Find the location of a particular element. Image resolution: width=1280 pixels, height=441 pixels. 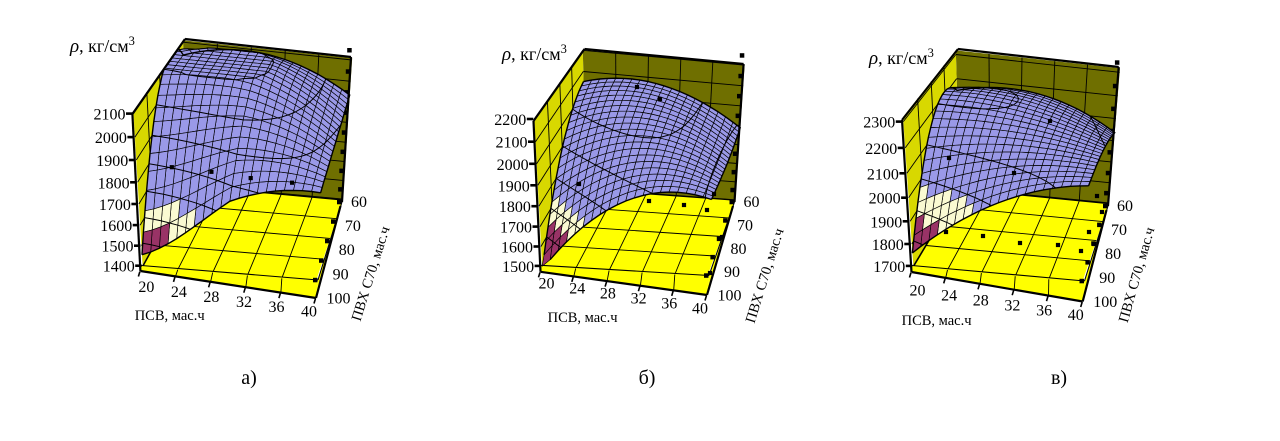

svg-text: 1400 is located at coordinates (119, 267).